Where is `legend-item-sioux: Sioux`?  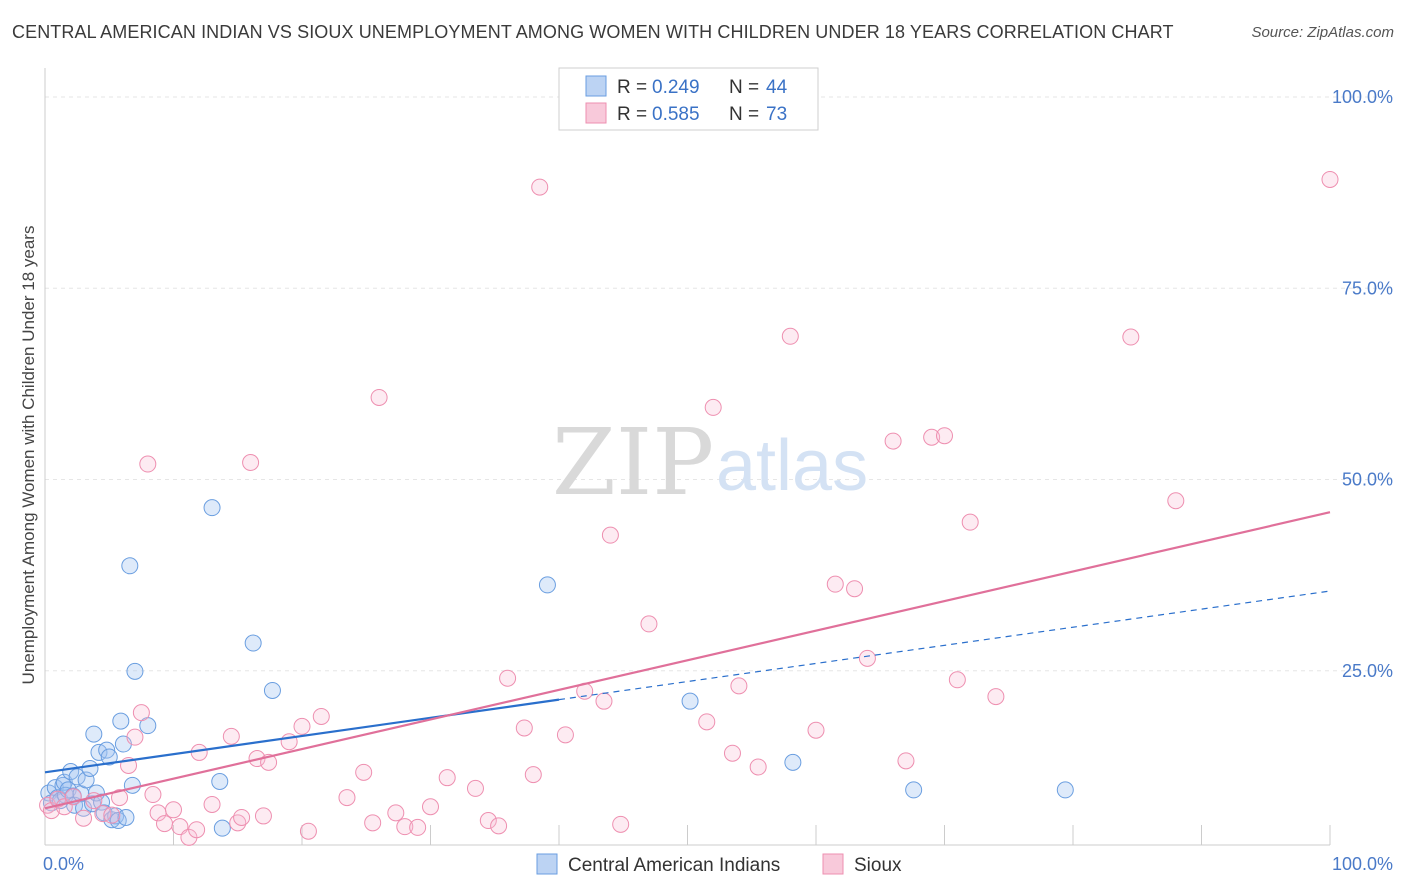
legend-item-sioux: Sioux is located at coordinates (878, 865).